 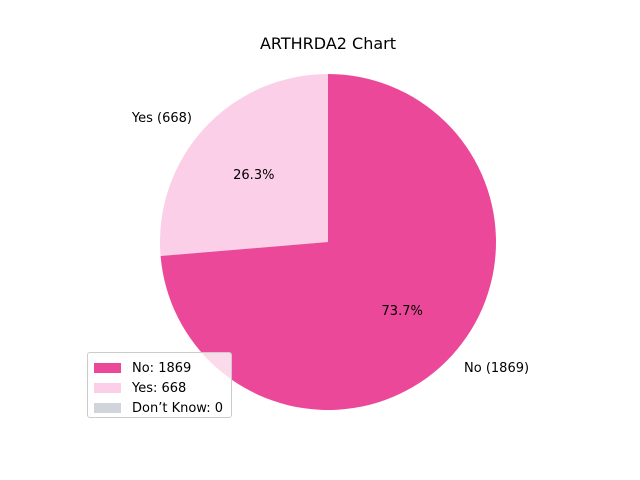 I want to click on legend-item-no: No: 1869, so click(x=162, y=368).